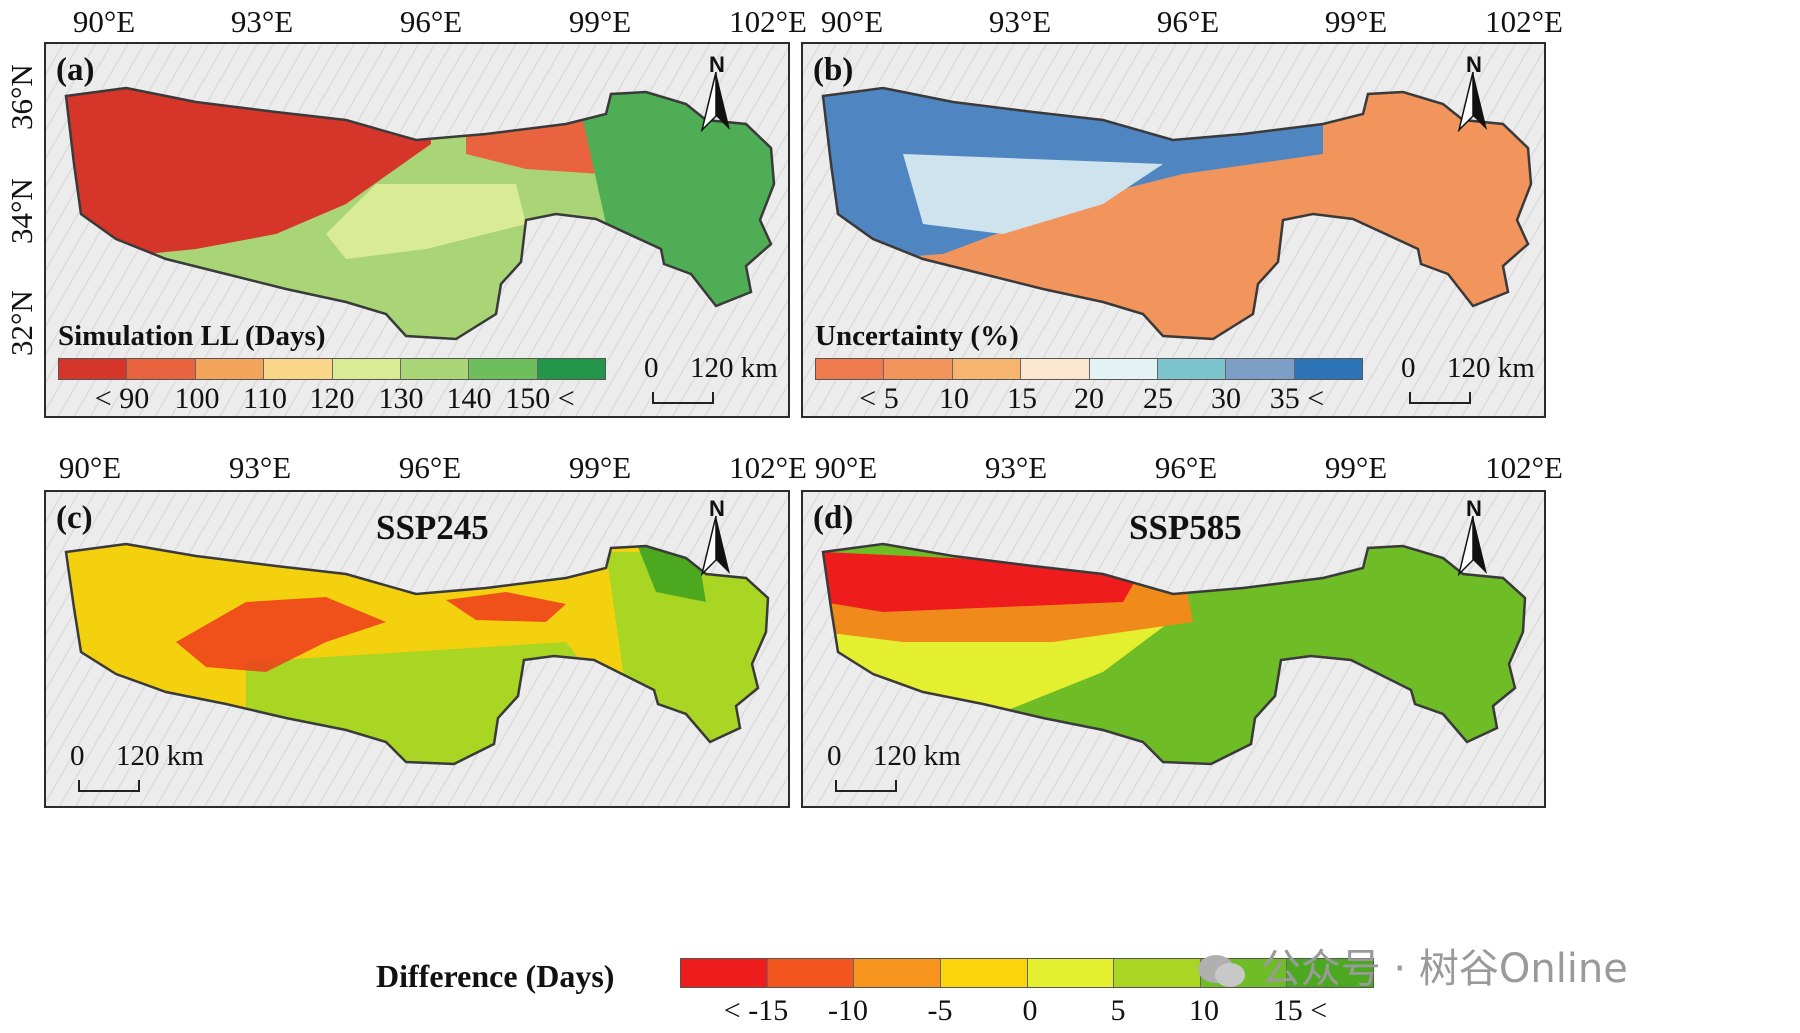  Describe the element at coordinates (683, 398) in the screenshot. I see `scale-a-bar` at that location.